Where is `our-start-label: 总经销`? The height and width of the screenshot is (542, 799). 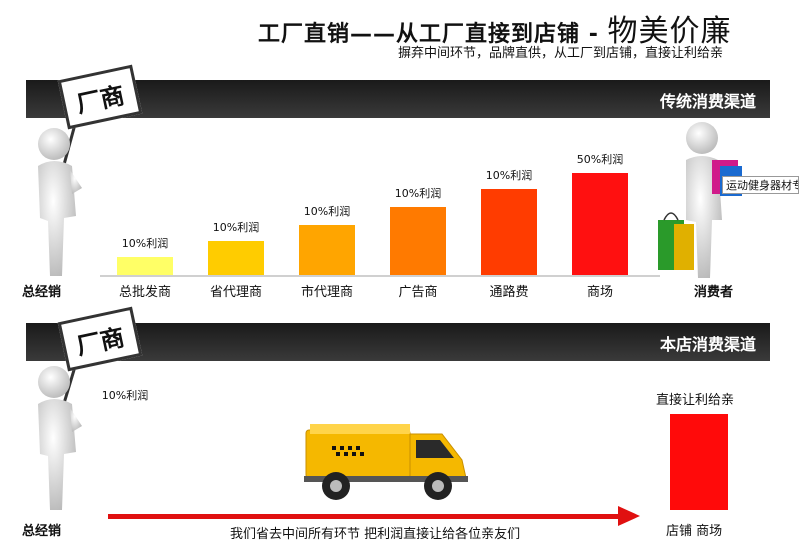
our-start-label: 总经销 is located at coordinates (42, 531).